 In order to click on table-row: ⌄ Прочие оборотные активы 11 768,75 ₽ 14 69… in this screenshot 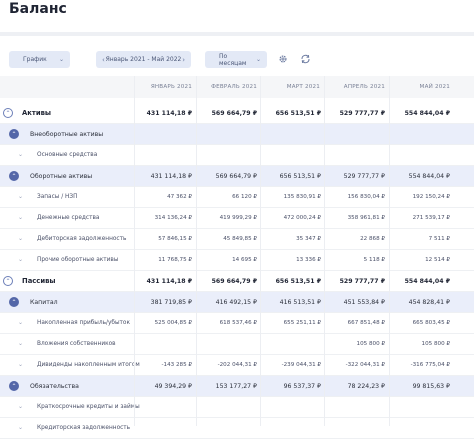, I will do `click(237, 260)`.